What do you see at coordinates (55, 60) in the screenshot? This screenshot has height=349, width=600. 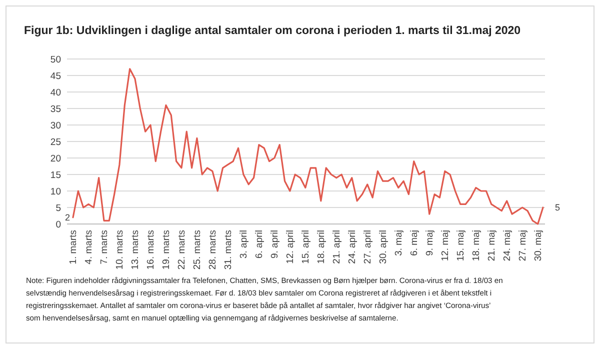 I see `y-tick-label: 50` at bounding box center [55, 60].